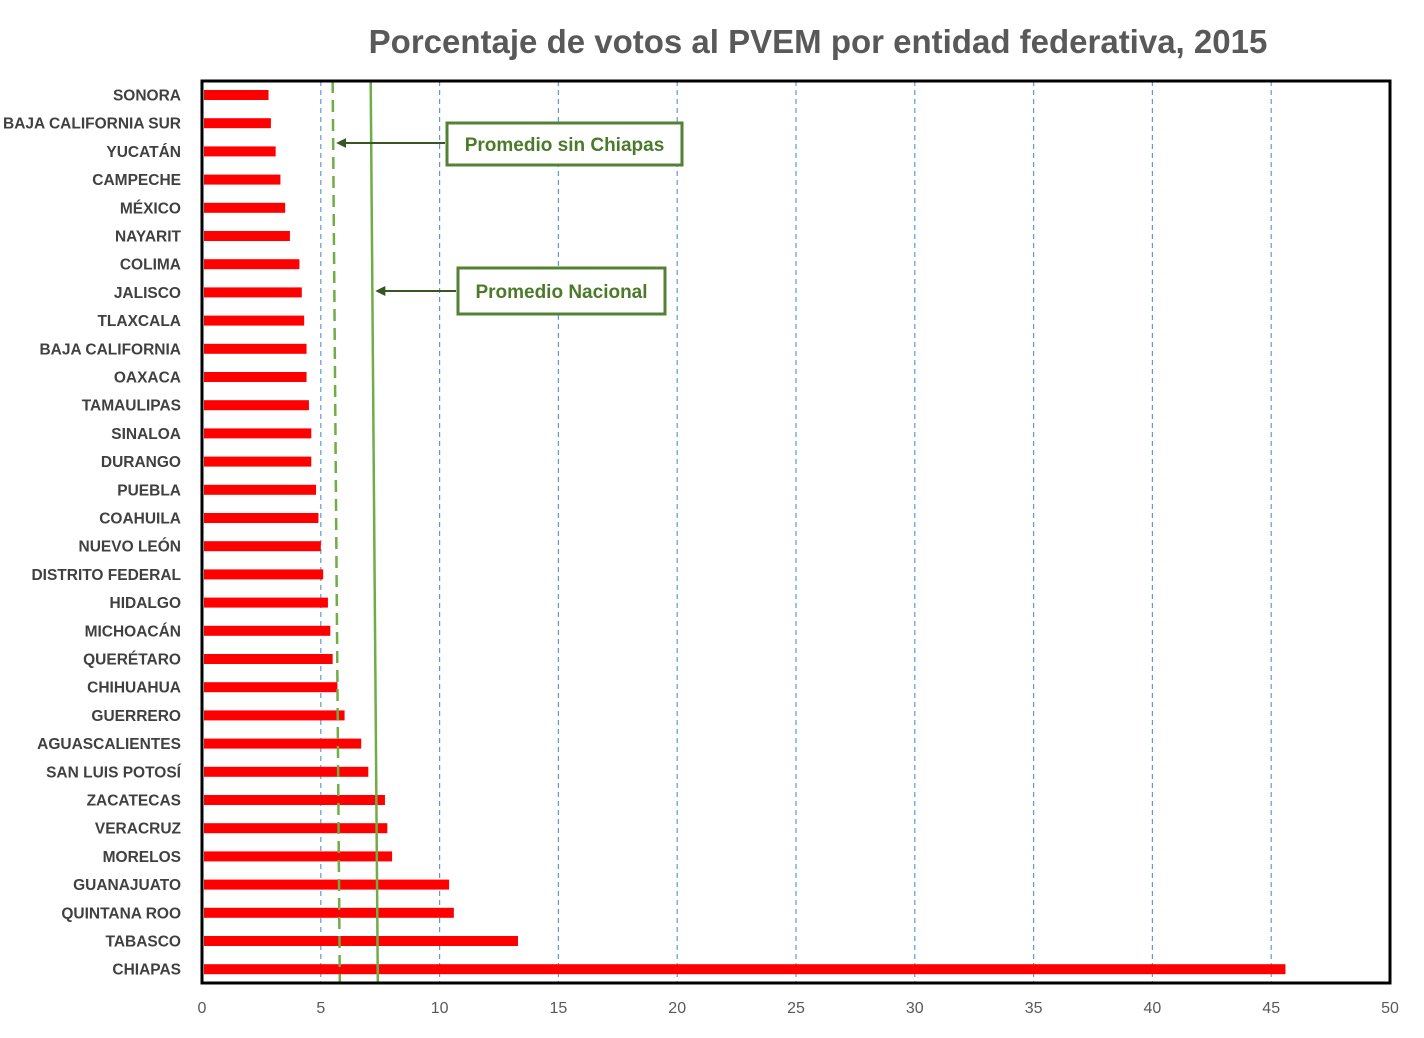 Image resolution: width=1424 pixels, height=1038 pixels. I want to click on x-tick-label-7: 35, so click(1034, 1008).